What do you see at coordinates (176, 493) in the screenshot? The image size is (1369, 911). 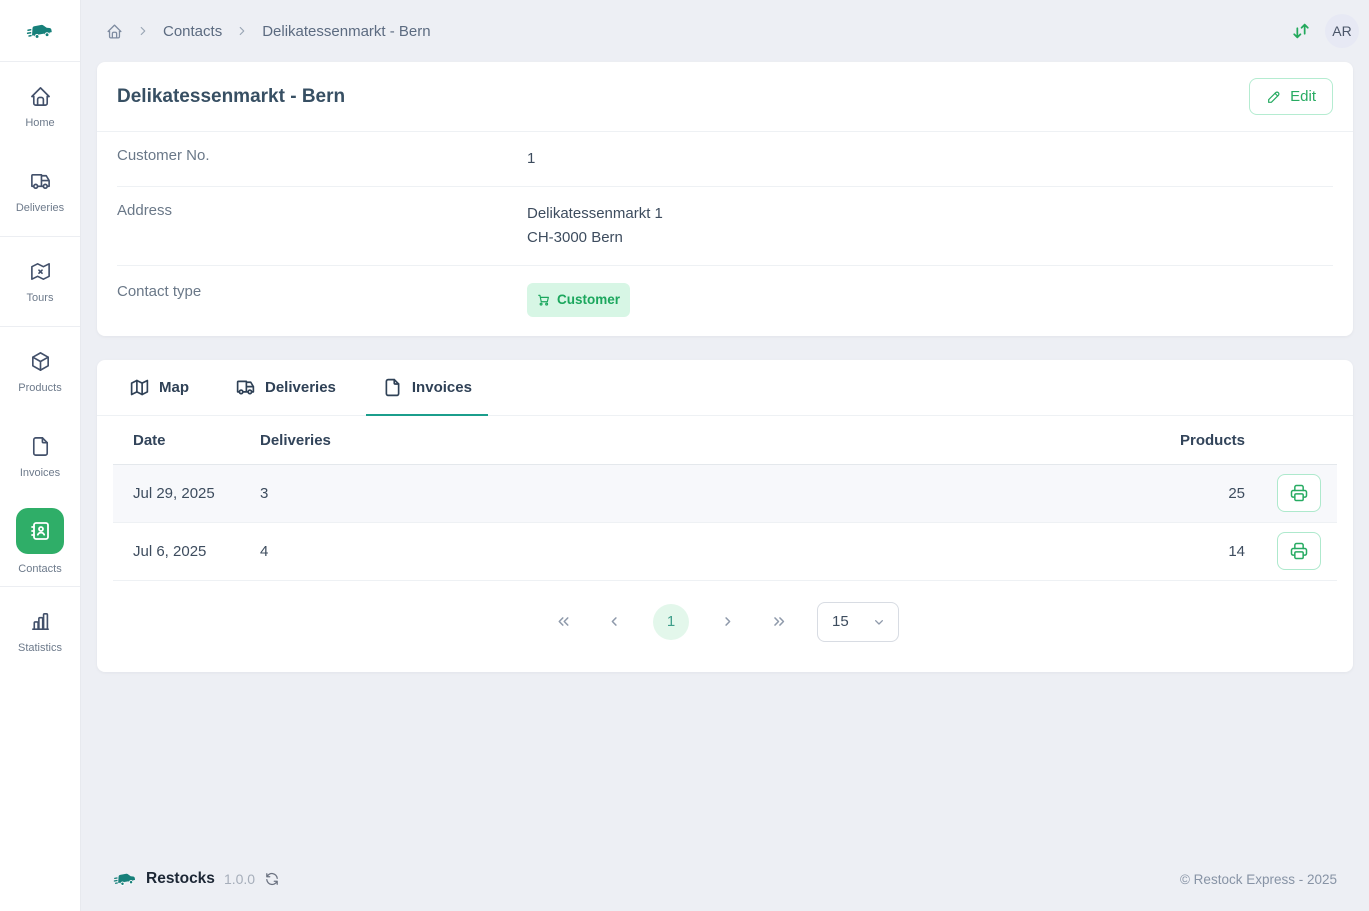 I see `invoice-date: Jul 29, 2025` at bounding box center [176, 493].